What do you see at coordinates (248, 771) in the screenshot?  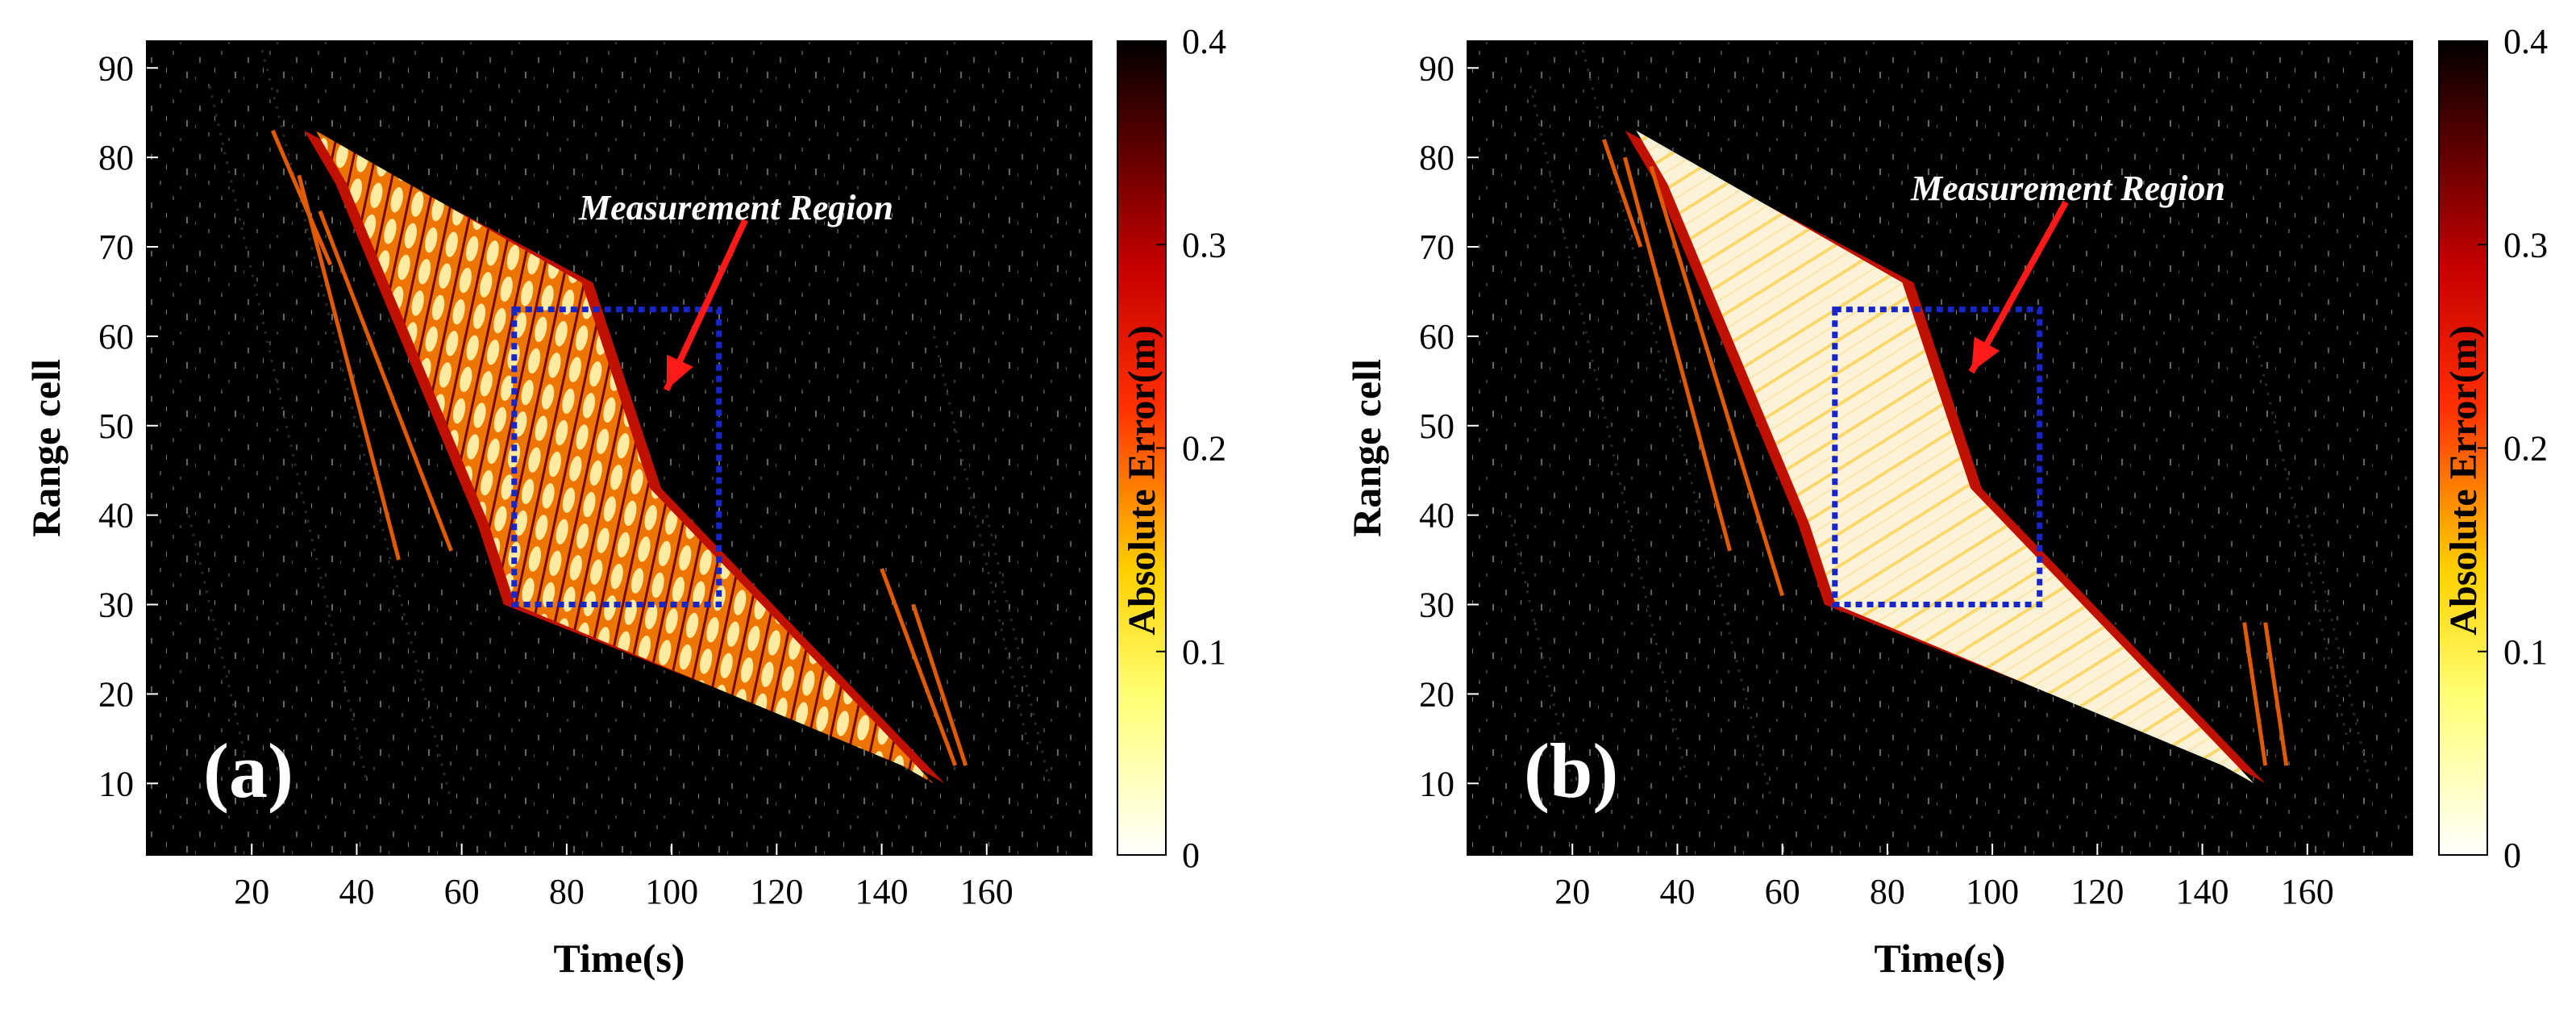 I see `panel-label: (a)` at bounding box center [248, 771].